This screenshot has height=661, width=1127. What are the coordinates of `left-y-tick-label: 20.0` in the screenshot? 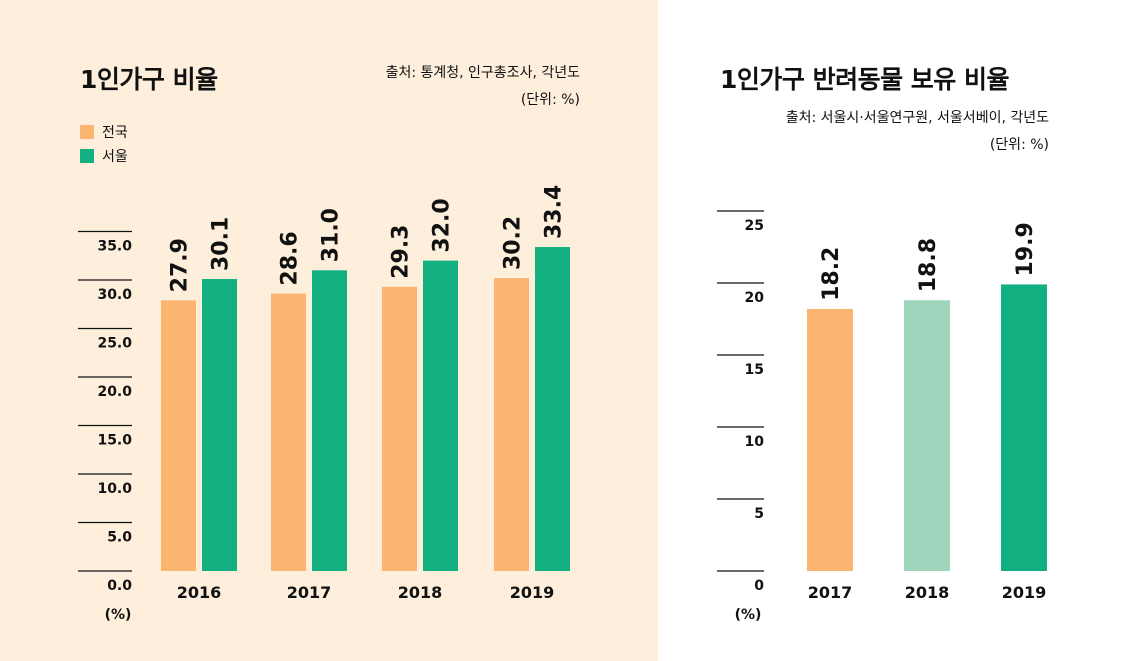 It's located at (114, 392).